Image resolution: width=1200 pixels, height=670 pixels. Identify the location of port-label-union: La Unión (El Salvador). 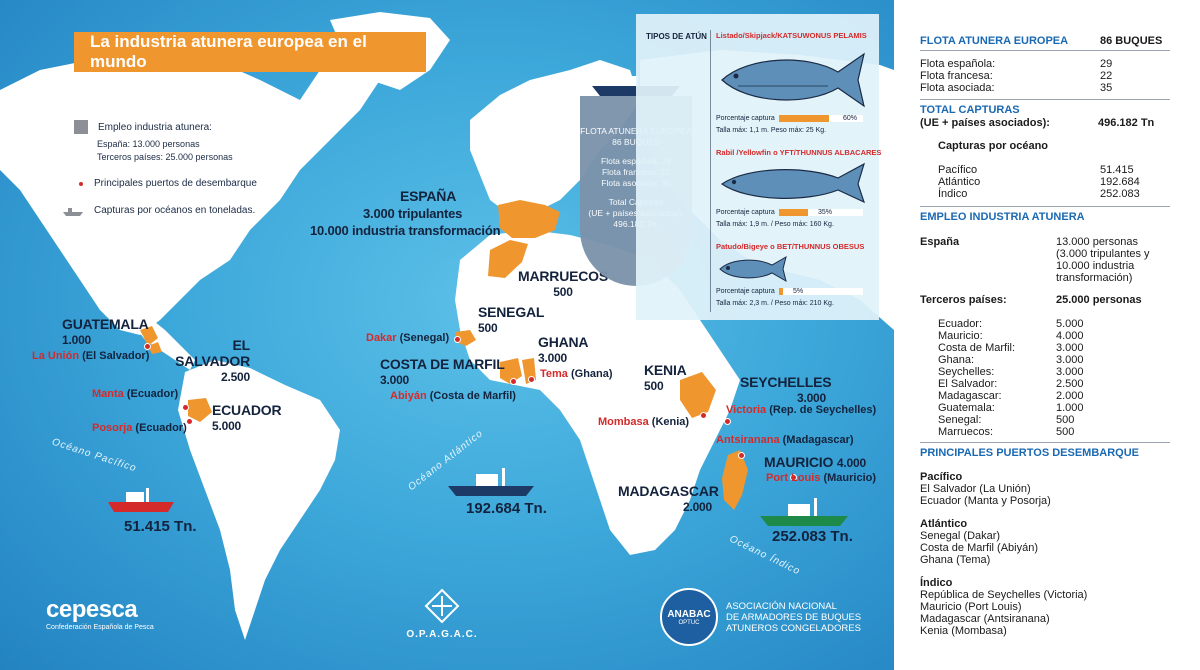
(90, 356).